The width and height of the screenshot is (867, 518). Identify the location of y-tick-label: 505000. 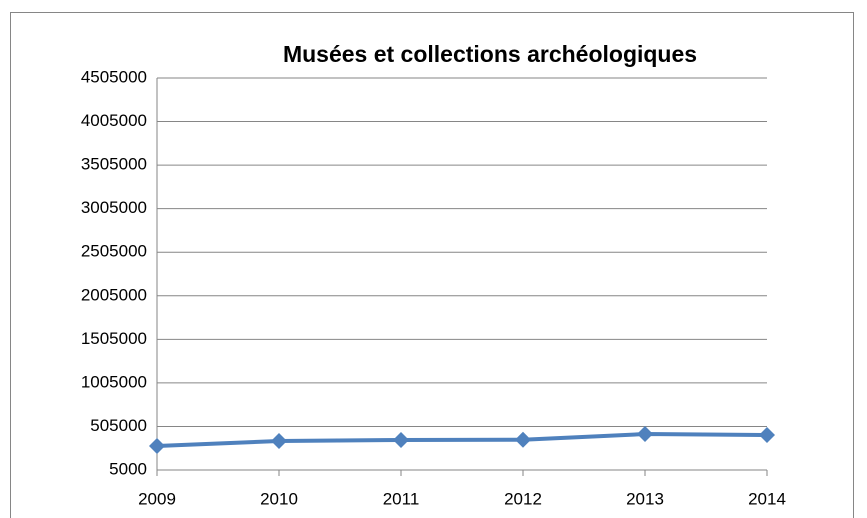
(118, 425).